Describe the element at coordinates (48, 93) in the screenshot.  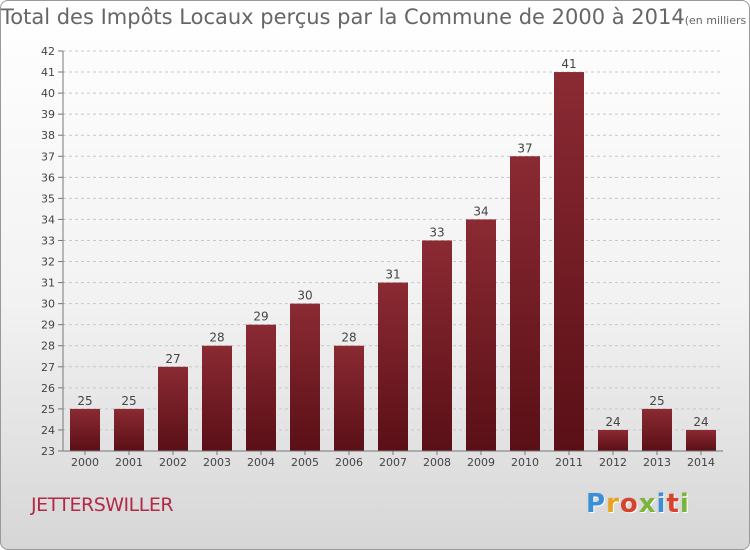
I see `y-tick-label: 40` at that location.